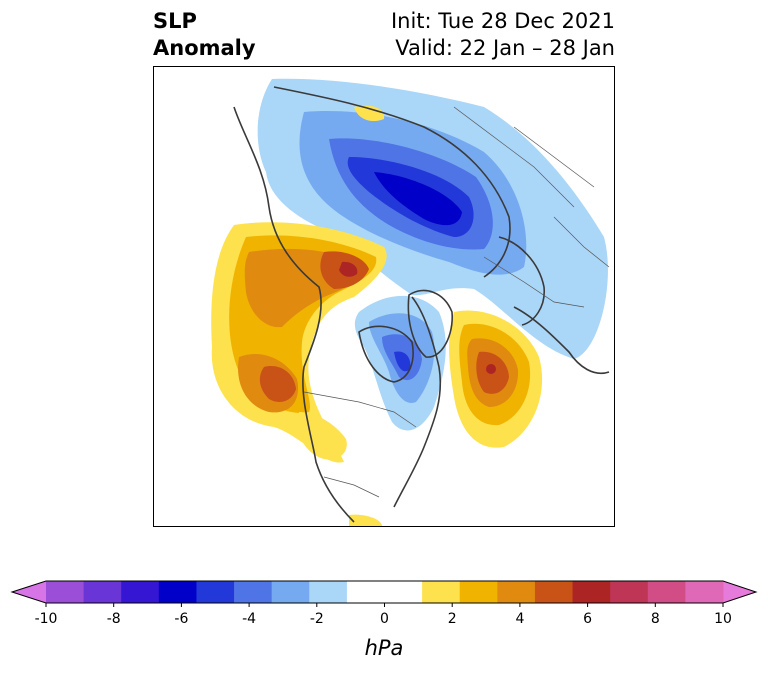 This screenshot has height=673, width=768. What do you see at coordinates (317, 619) in the screenshot?
I see `colorbar-tick-label: -2` at bounding box center [317, 619].